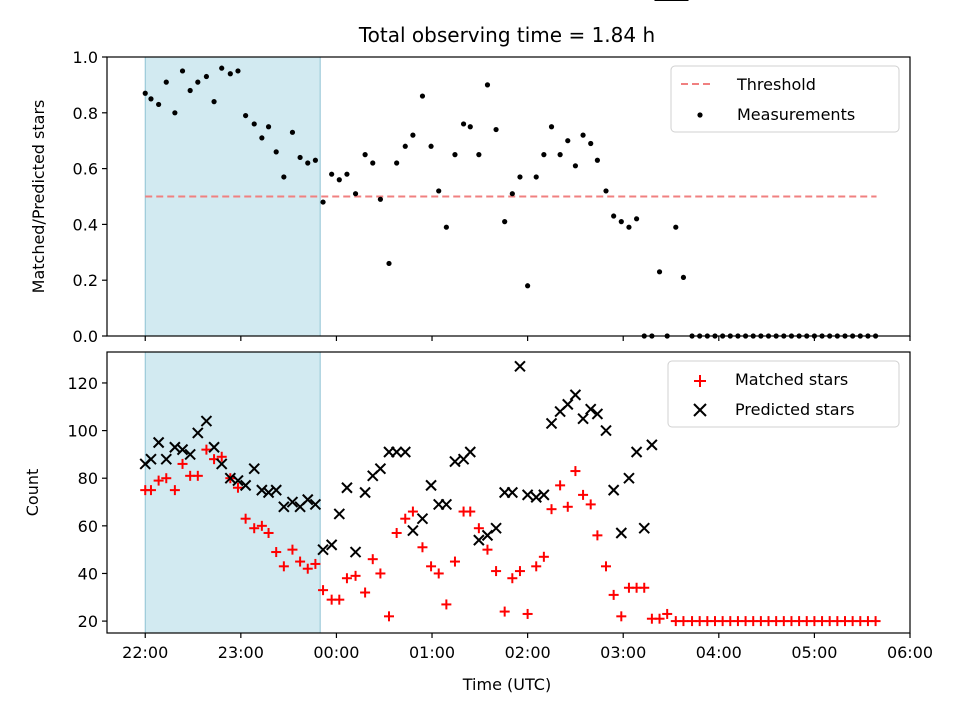 The image size is (960, 720). Describe the element at coordinates (82, 431) in the screenshot. I see `y-tick-label: 100` at that location.